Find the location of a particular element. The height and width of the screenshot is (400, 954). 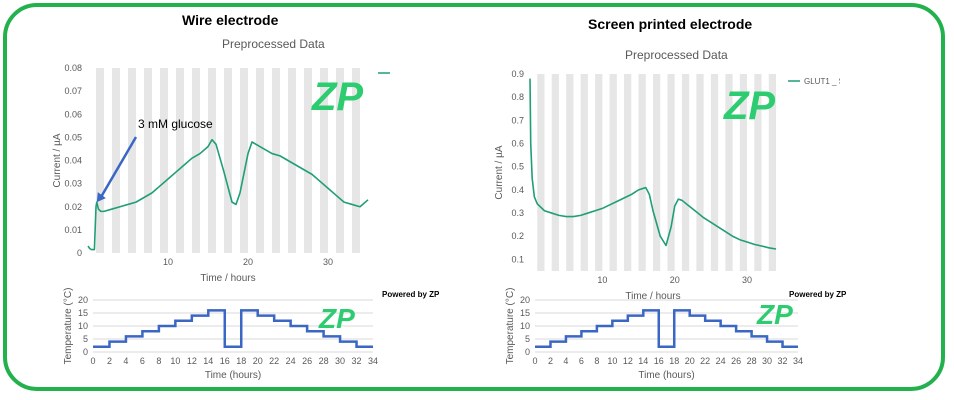

annotation-arrowhead is located at coordinates (101, 197).